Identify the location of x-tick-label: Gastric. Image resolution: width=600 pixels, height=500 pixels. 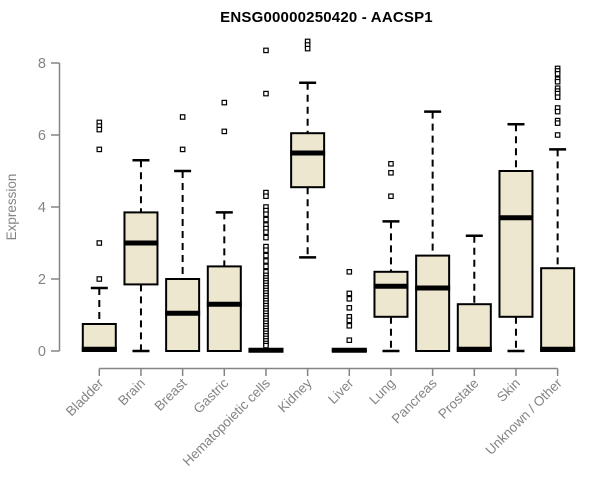
(211, 395).